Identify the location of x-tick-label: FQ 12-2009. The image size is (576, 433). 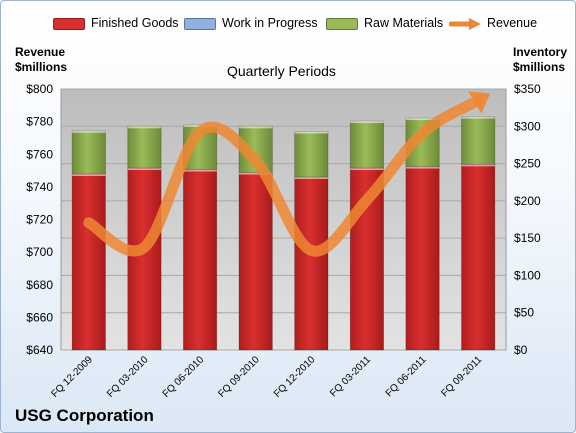
(72, 377).